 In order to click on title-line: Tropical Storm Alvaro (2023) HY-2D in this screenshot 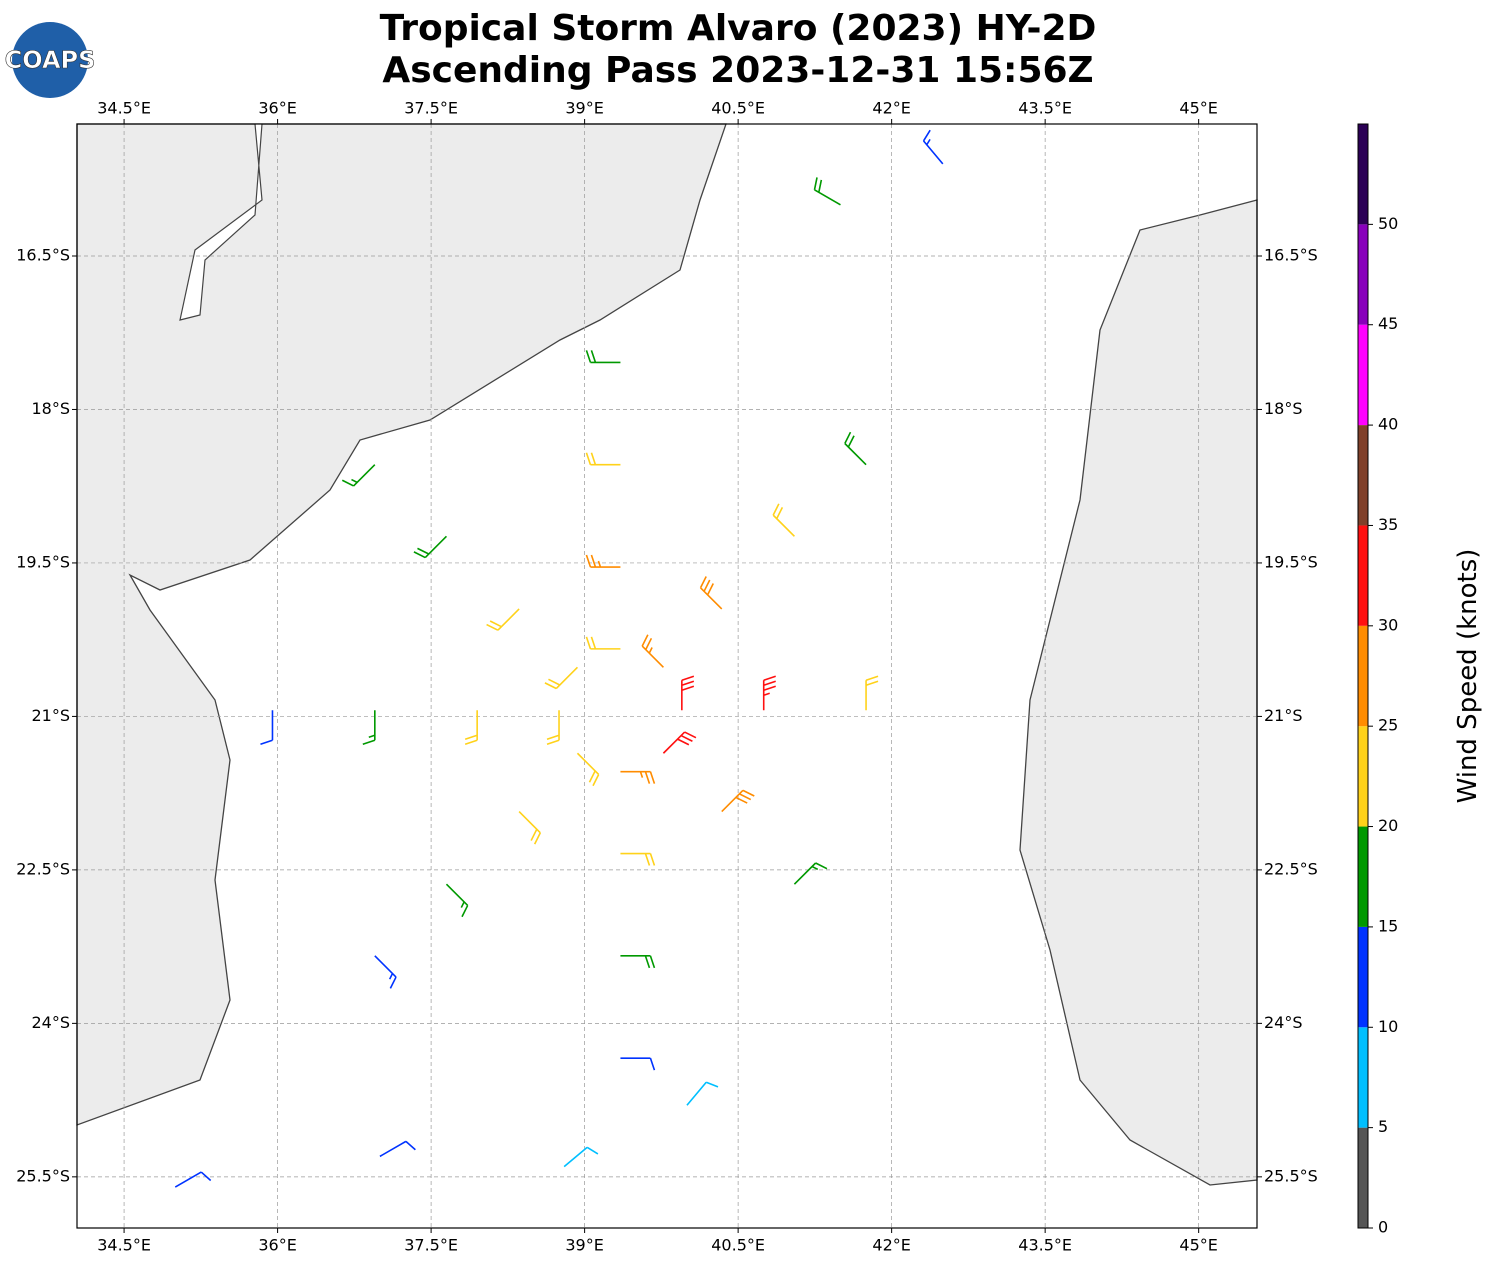, I will do `click(738, 28)`.